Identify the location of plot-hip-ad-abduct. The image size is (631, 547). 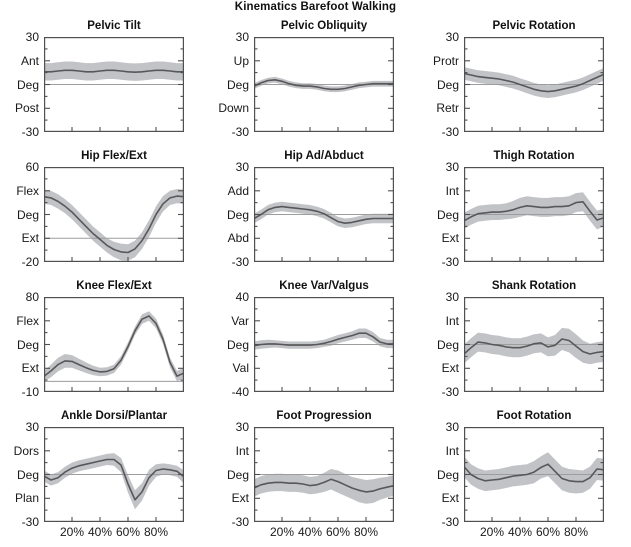
(324, 214).